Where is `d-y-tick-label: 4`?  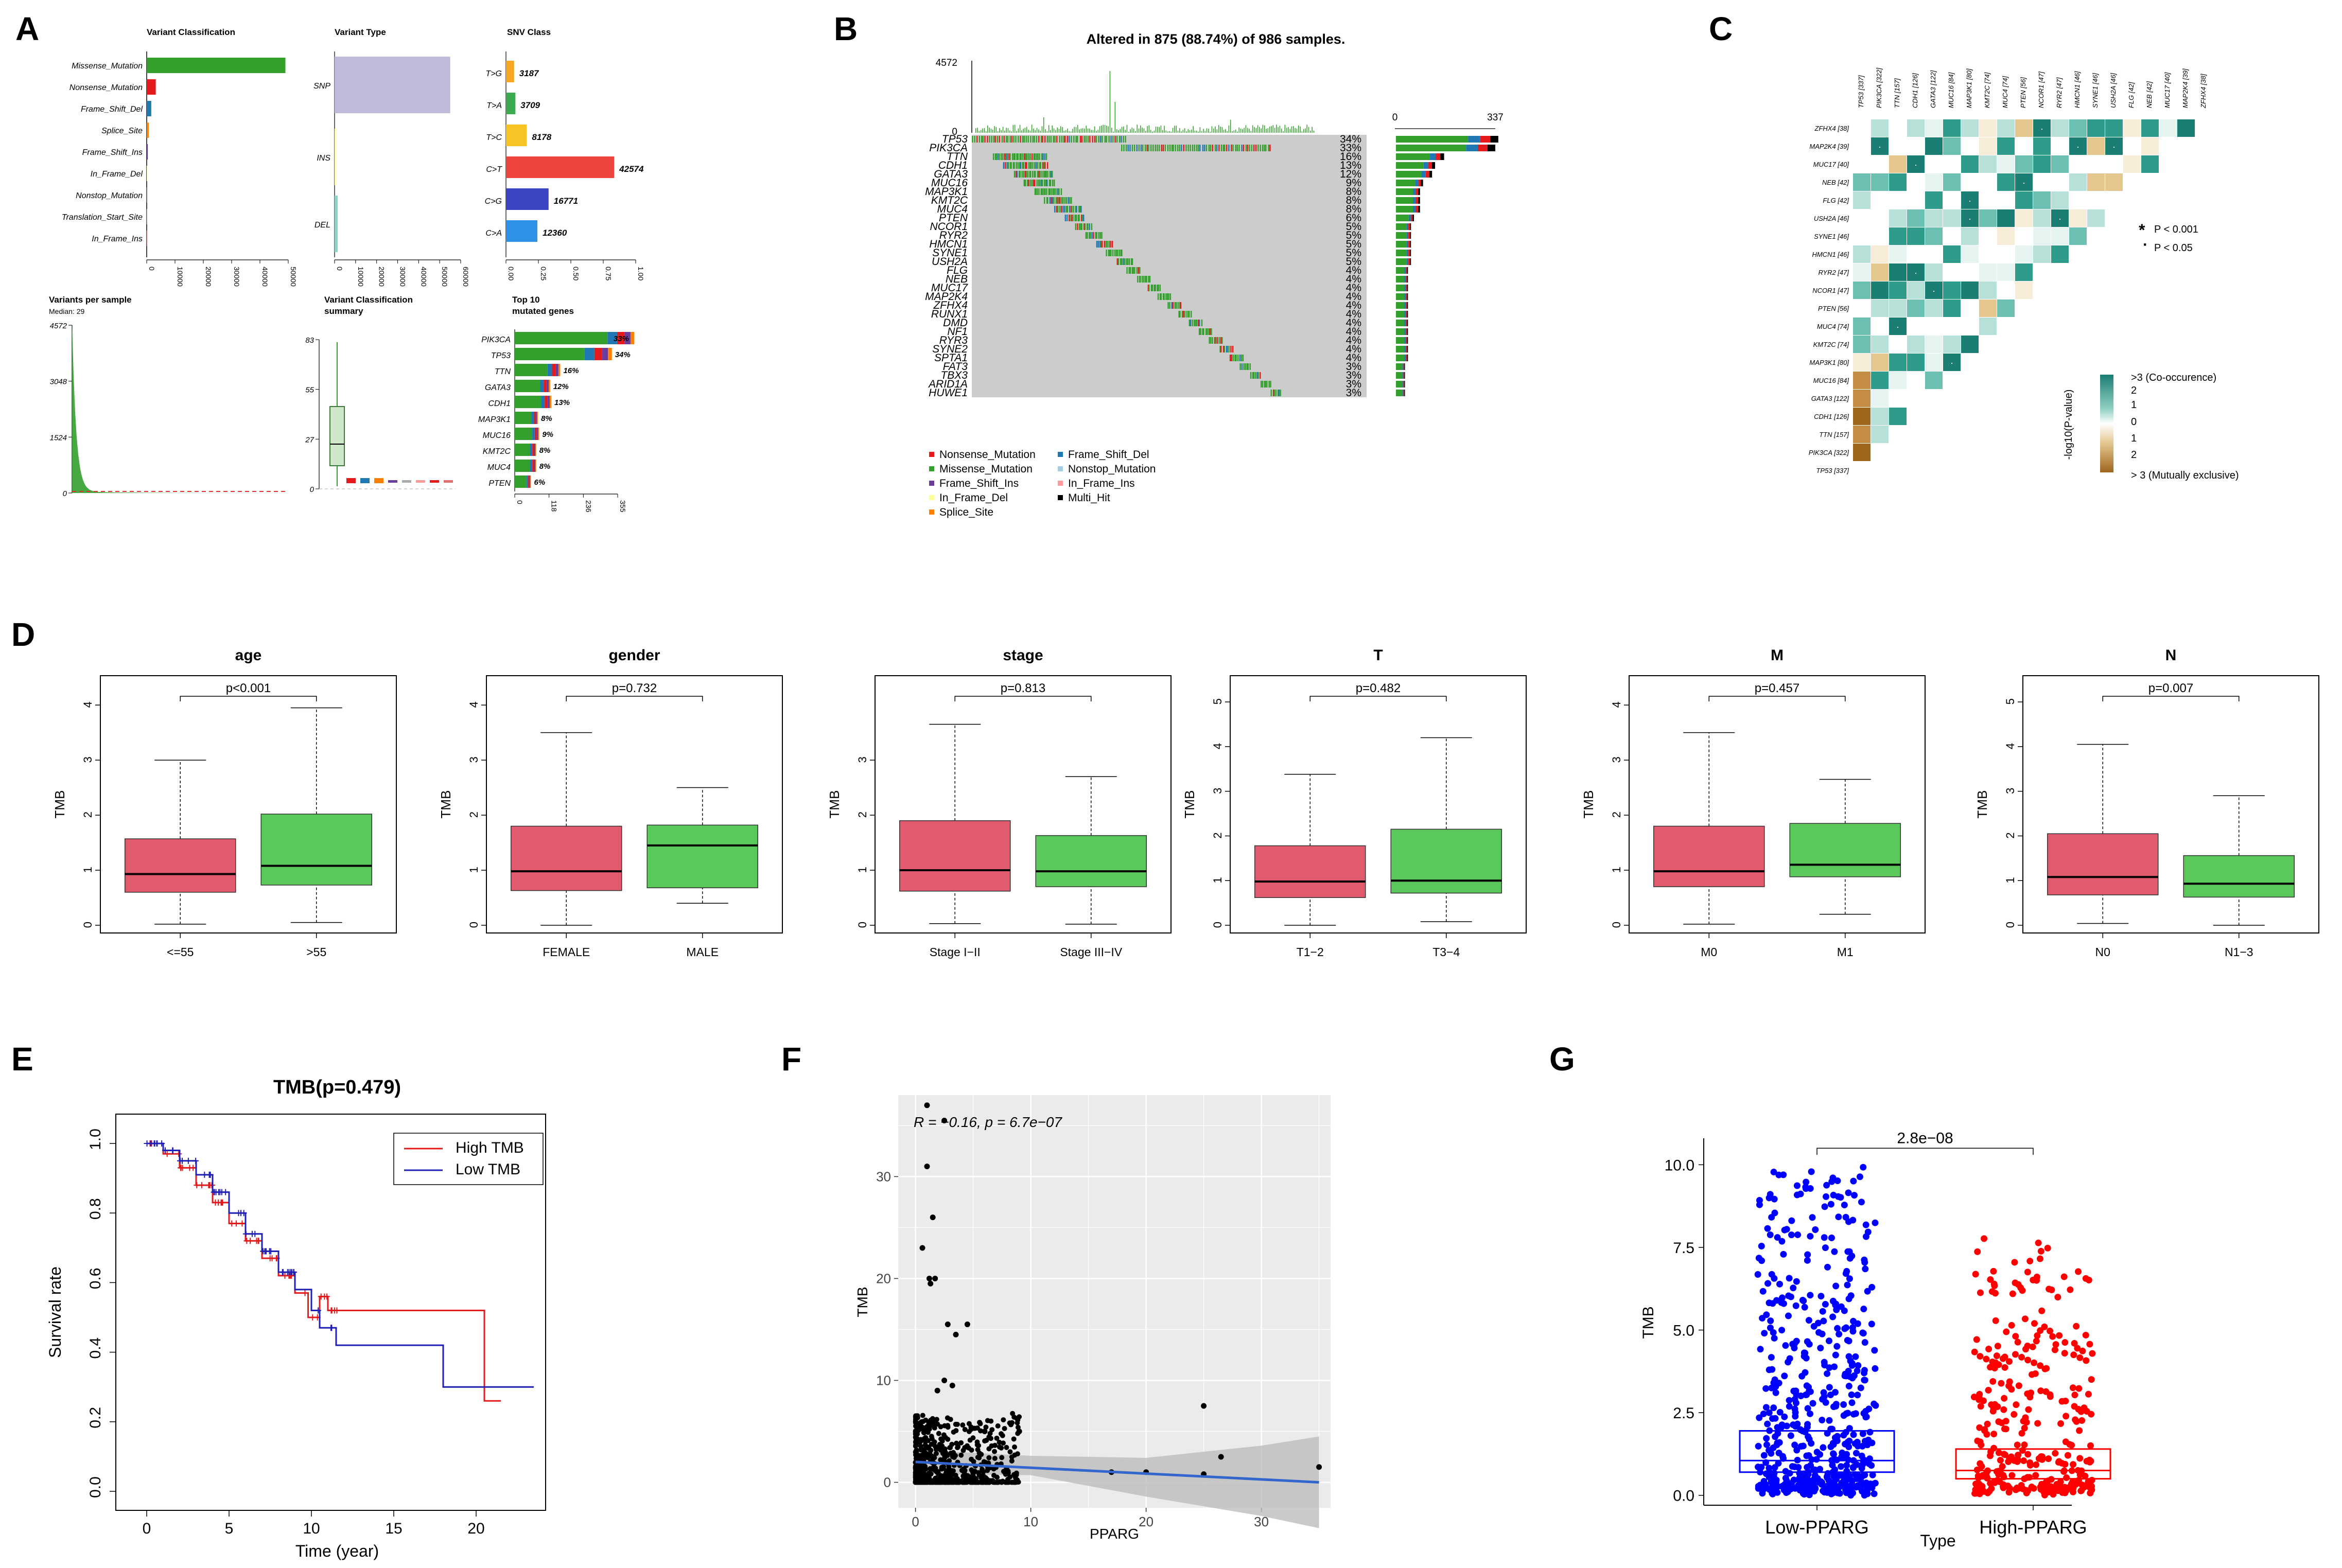
d-y-tick-label: 4 is located at coordinates (87, 704).